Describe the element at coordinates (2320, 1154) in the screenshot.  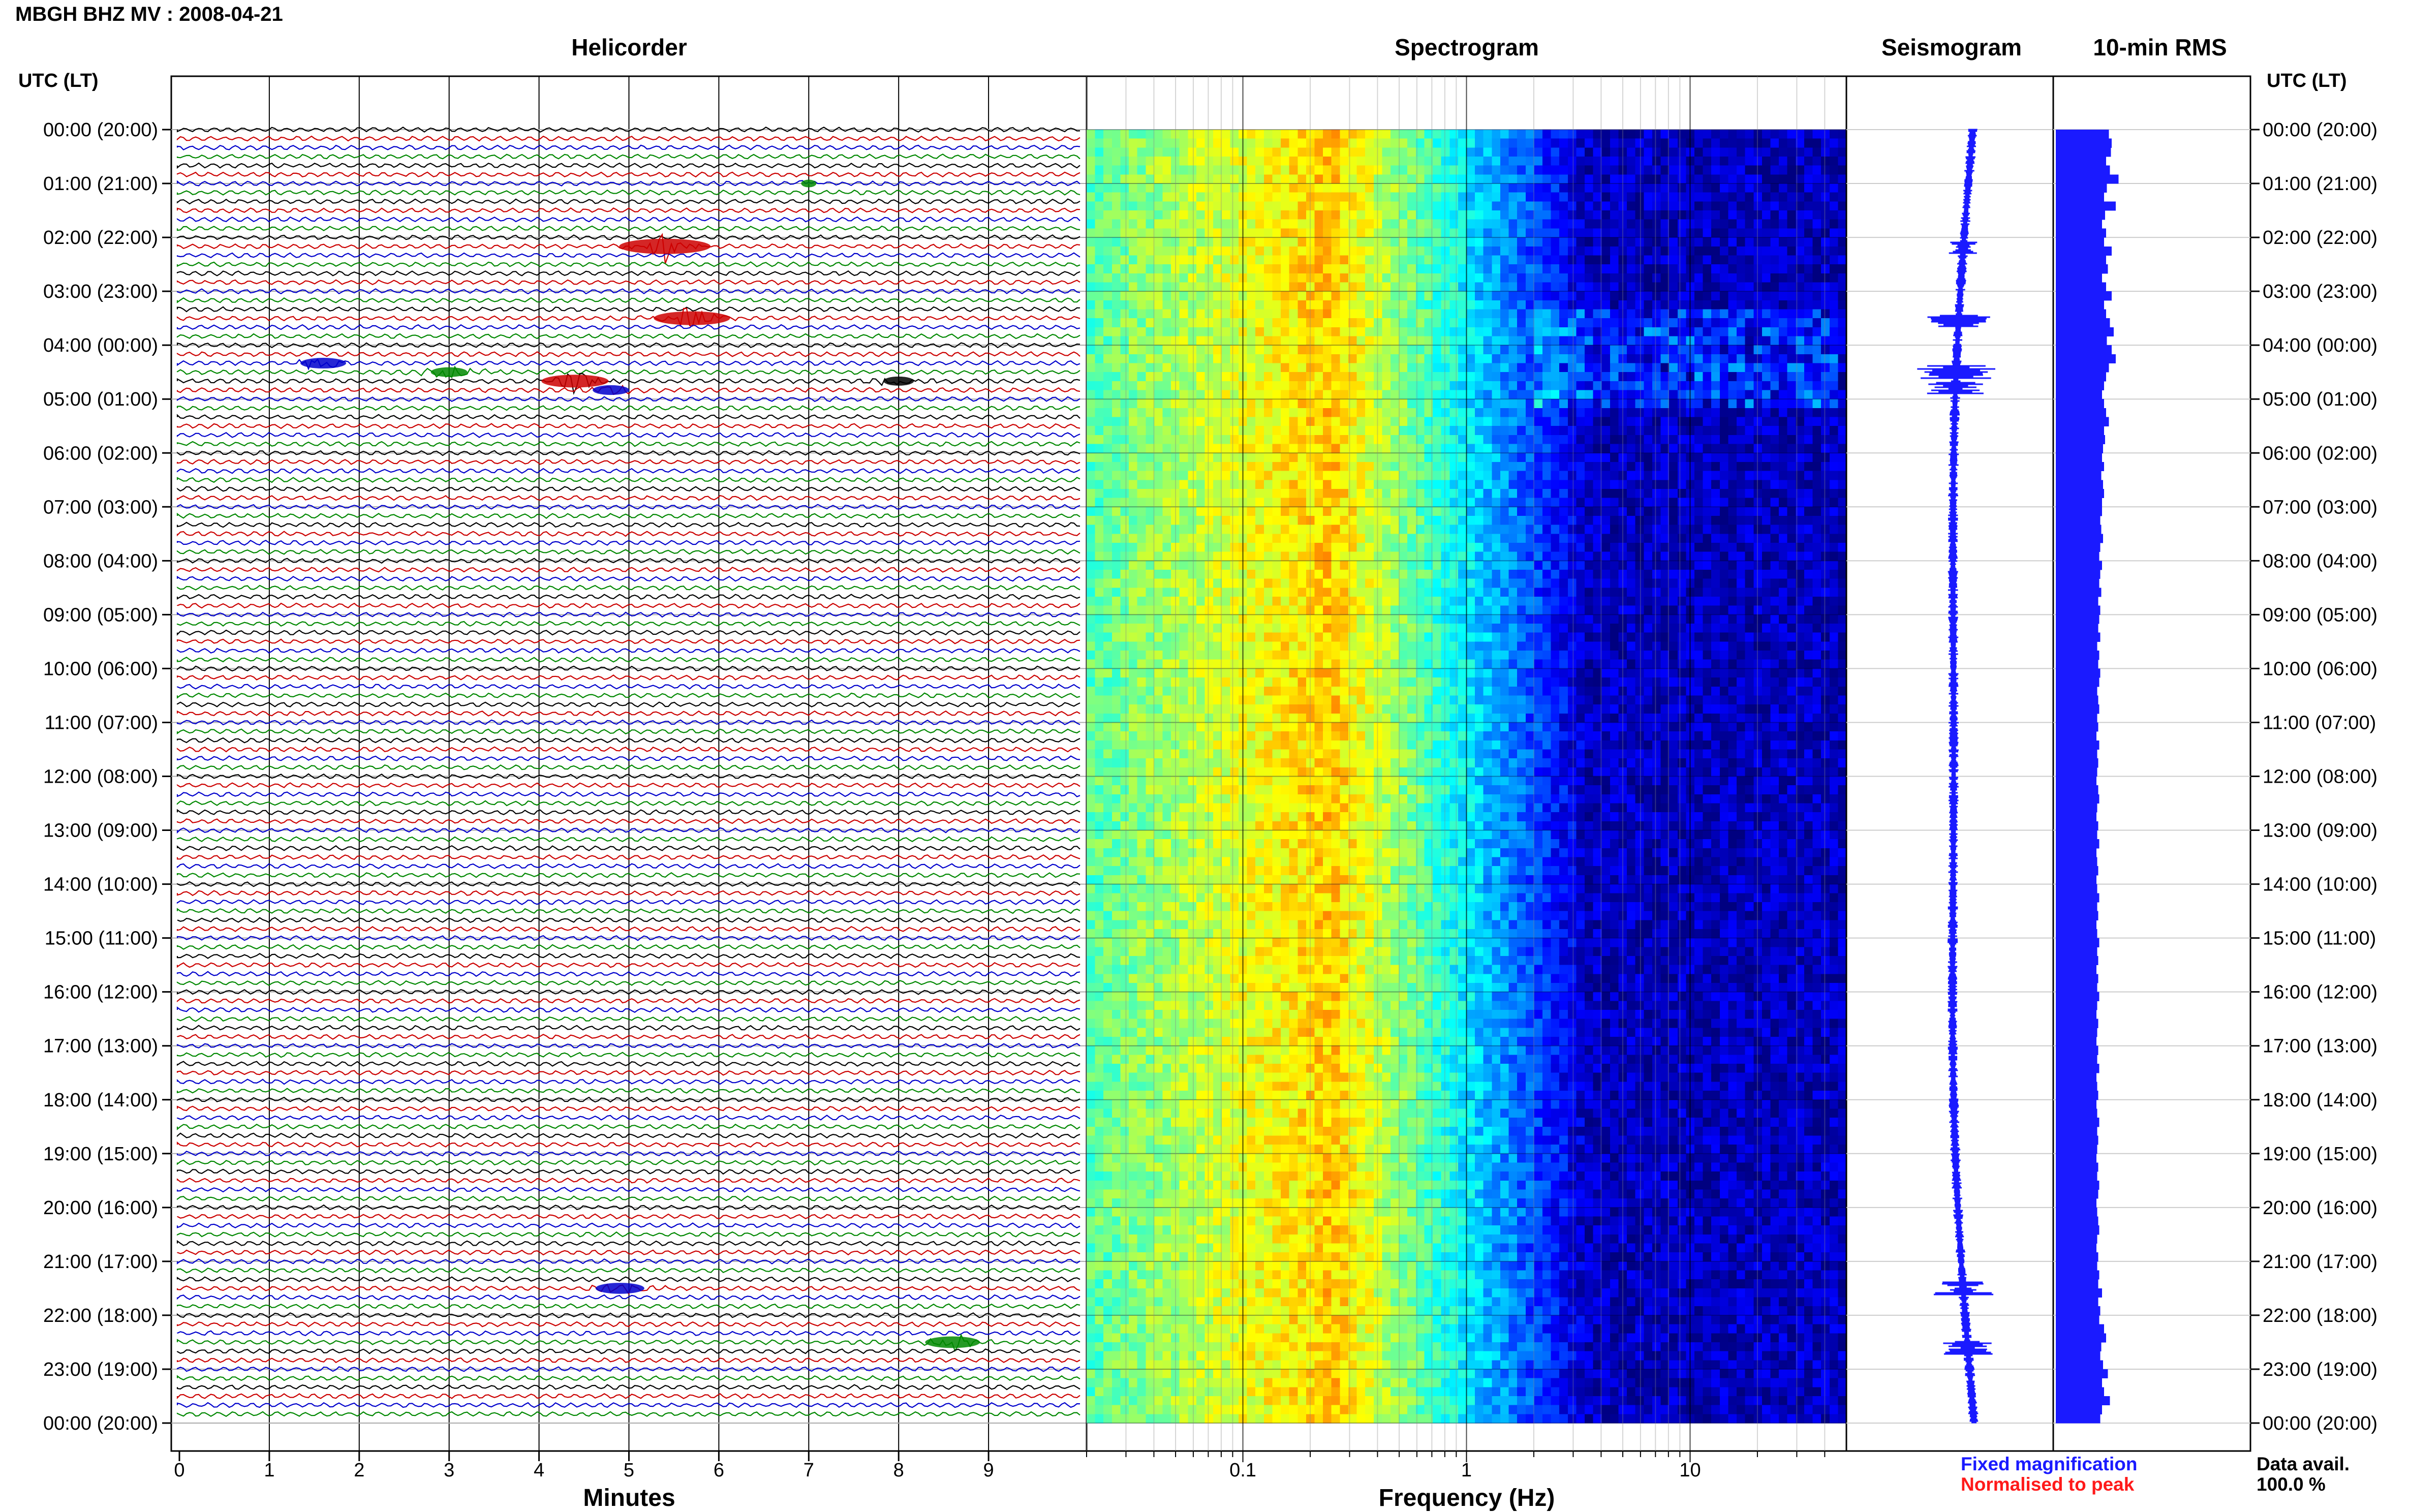
I see `y-tick-label-right: 19:00 (15:00)` at that location.